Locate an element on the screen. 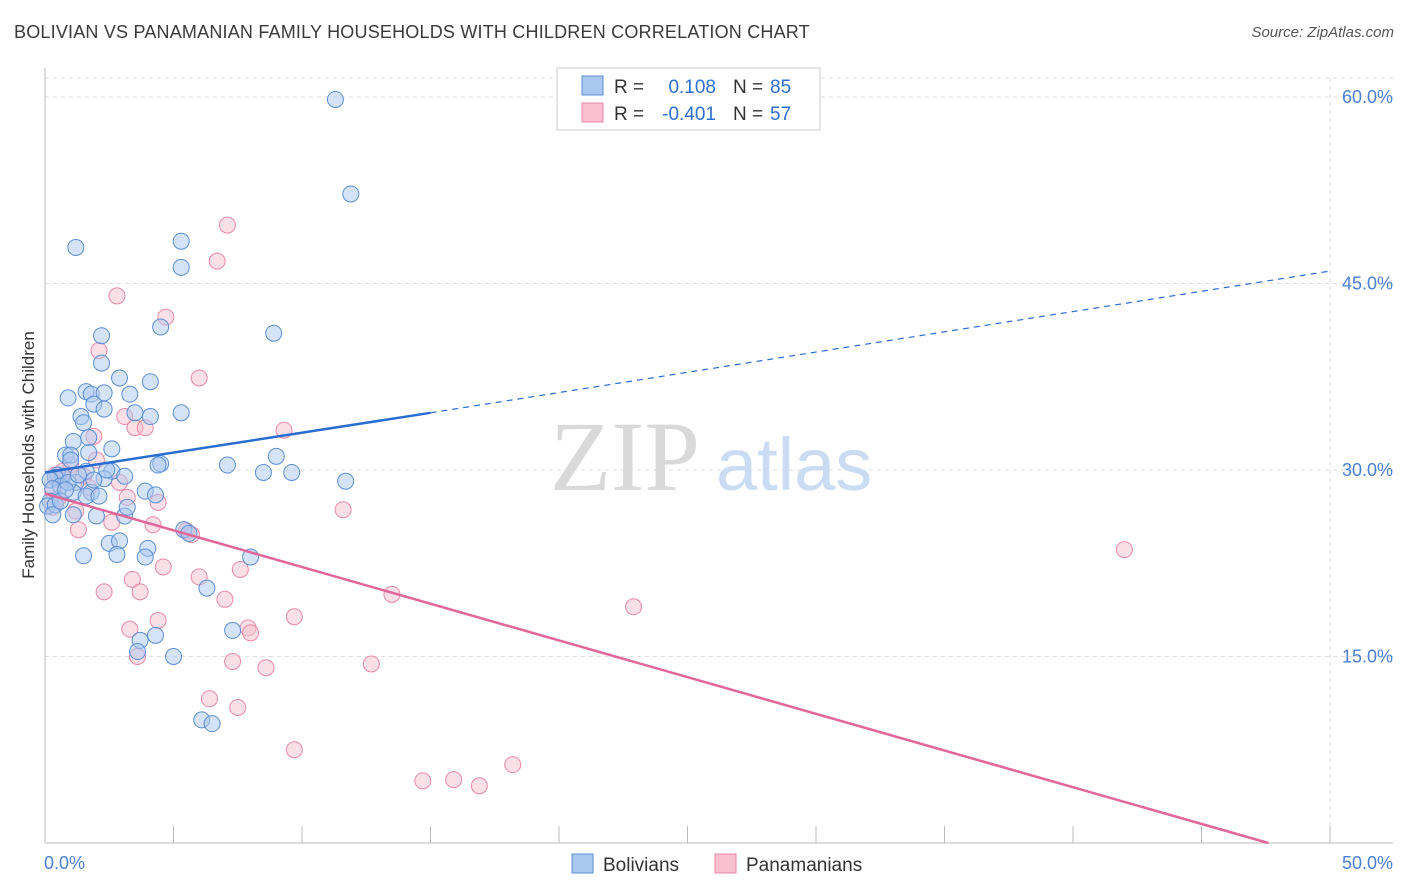 The width and height of the screenshot is (1406, 892). legend-n-value-pink: 57 is located at coordinates (780, 114).